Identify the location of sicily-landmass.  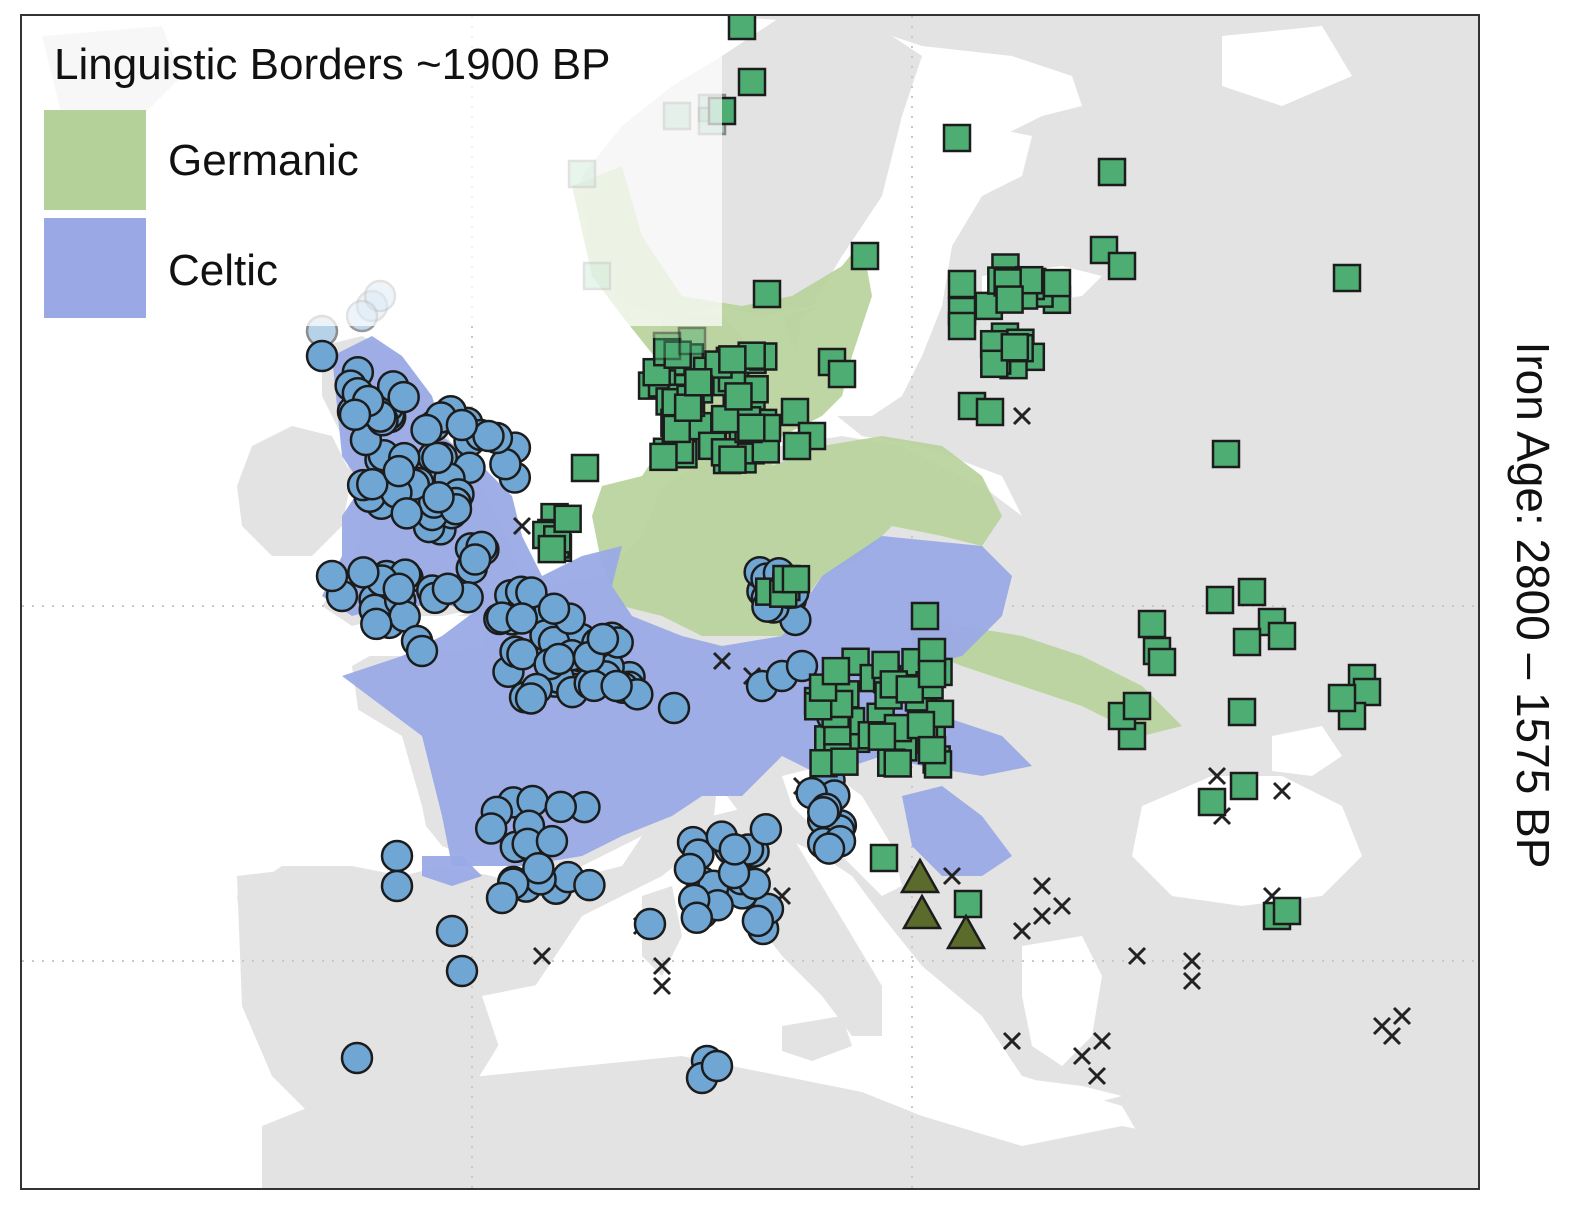
(817, 1038).